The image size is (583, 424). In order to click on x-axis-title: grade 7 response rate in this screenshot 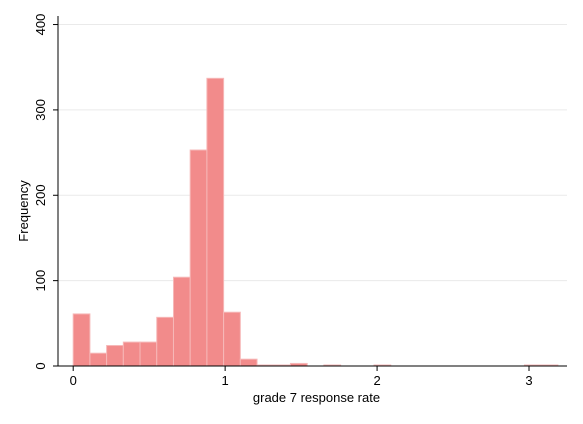, I will do `click(316, 397)`.